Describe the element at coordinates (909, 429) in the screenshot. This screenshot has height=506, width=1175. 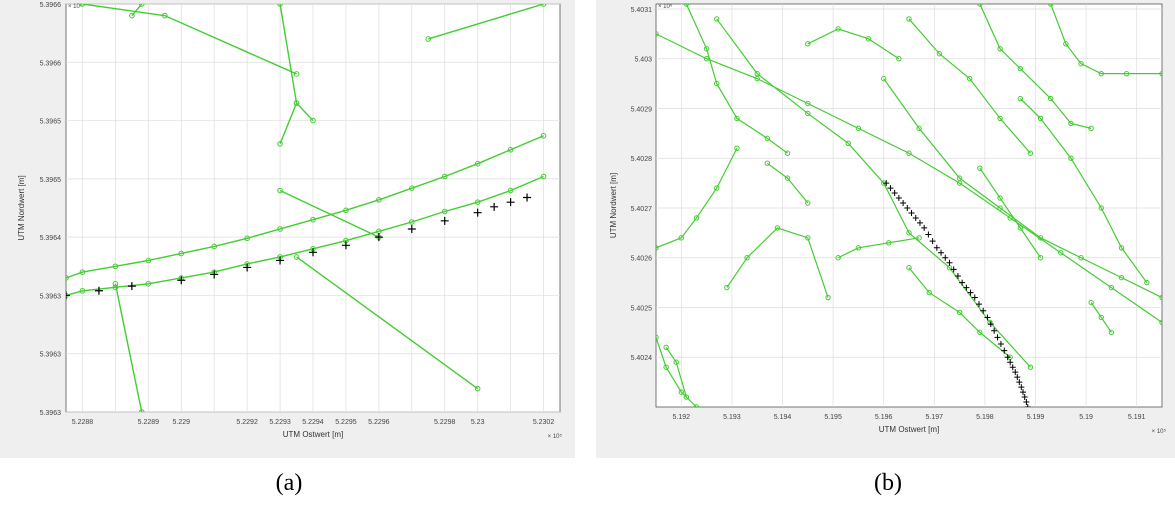
I see `x-axis-label: UTM Ostwert [m]` at that location.